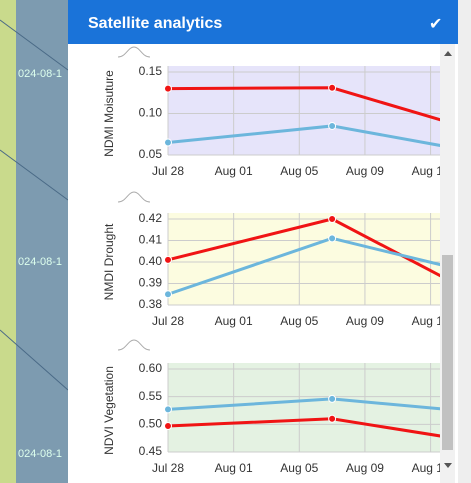 Image resolution: width=471 pixels, height=483 pixels. I want to click on y-axis-label: NDVI Vegetation, so click(109, 410).